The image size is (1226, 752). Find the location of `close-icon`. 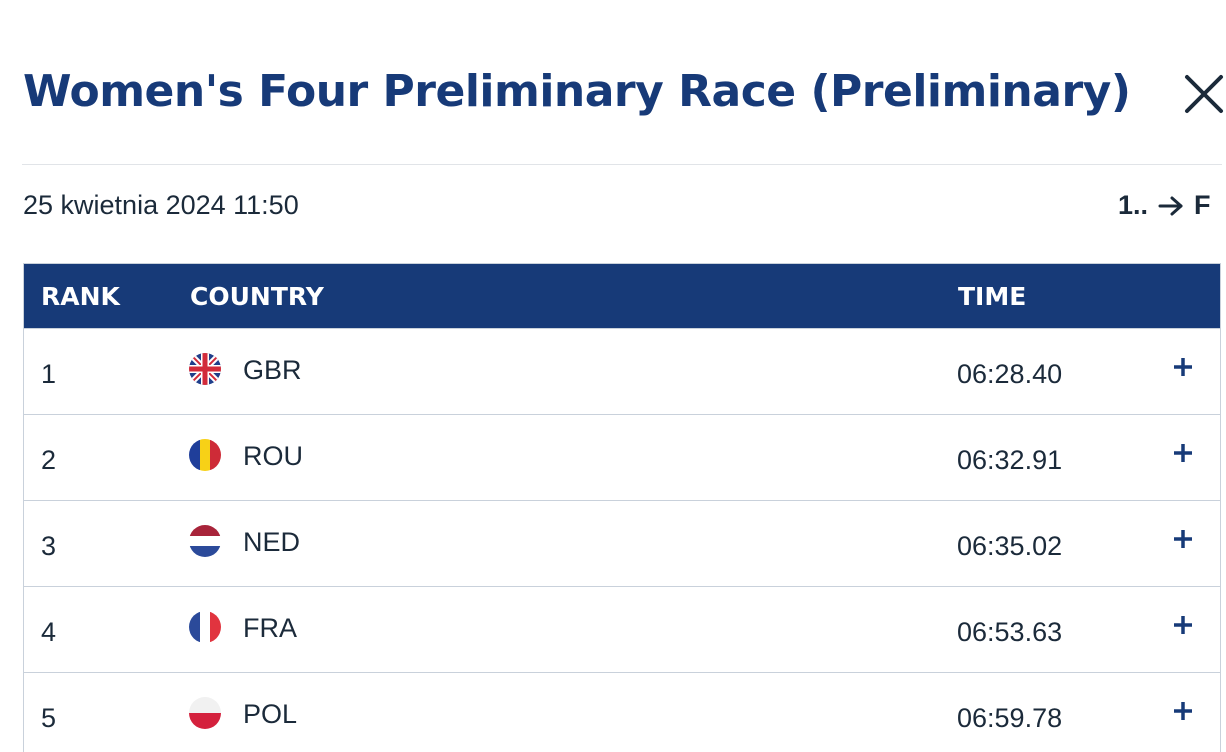

close-icon is located at coordinates (1204, 94).